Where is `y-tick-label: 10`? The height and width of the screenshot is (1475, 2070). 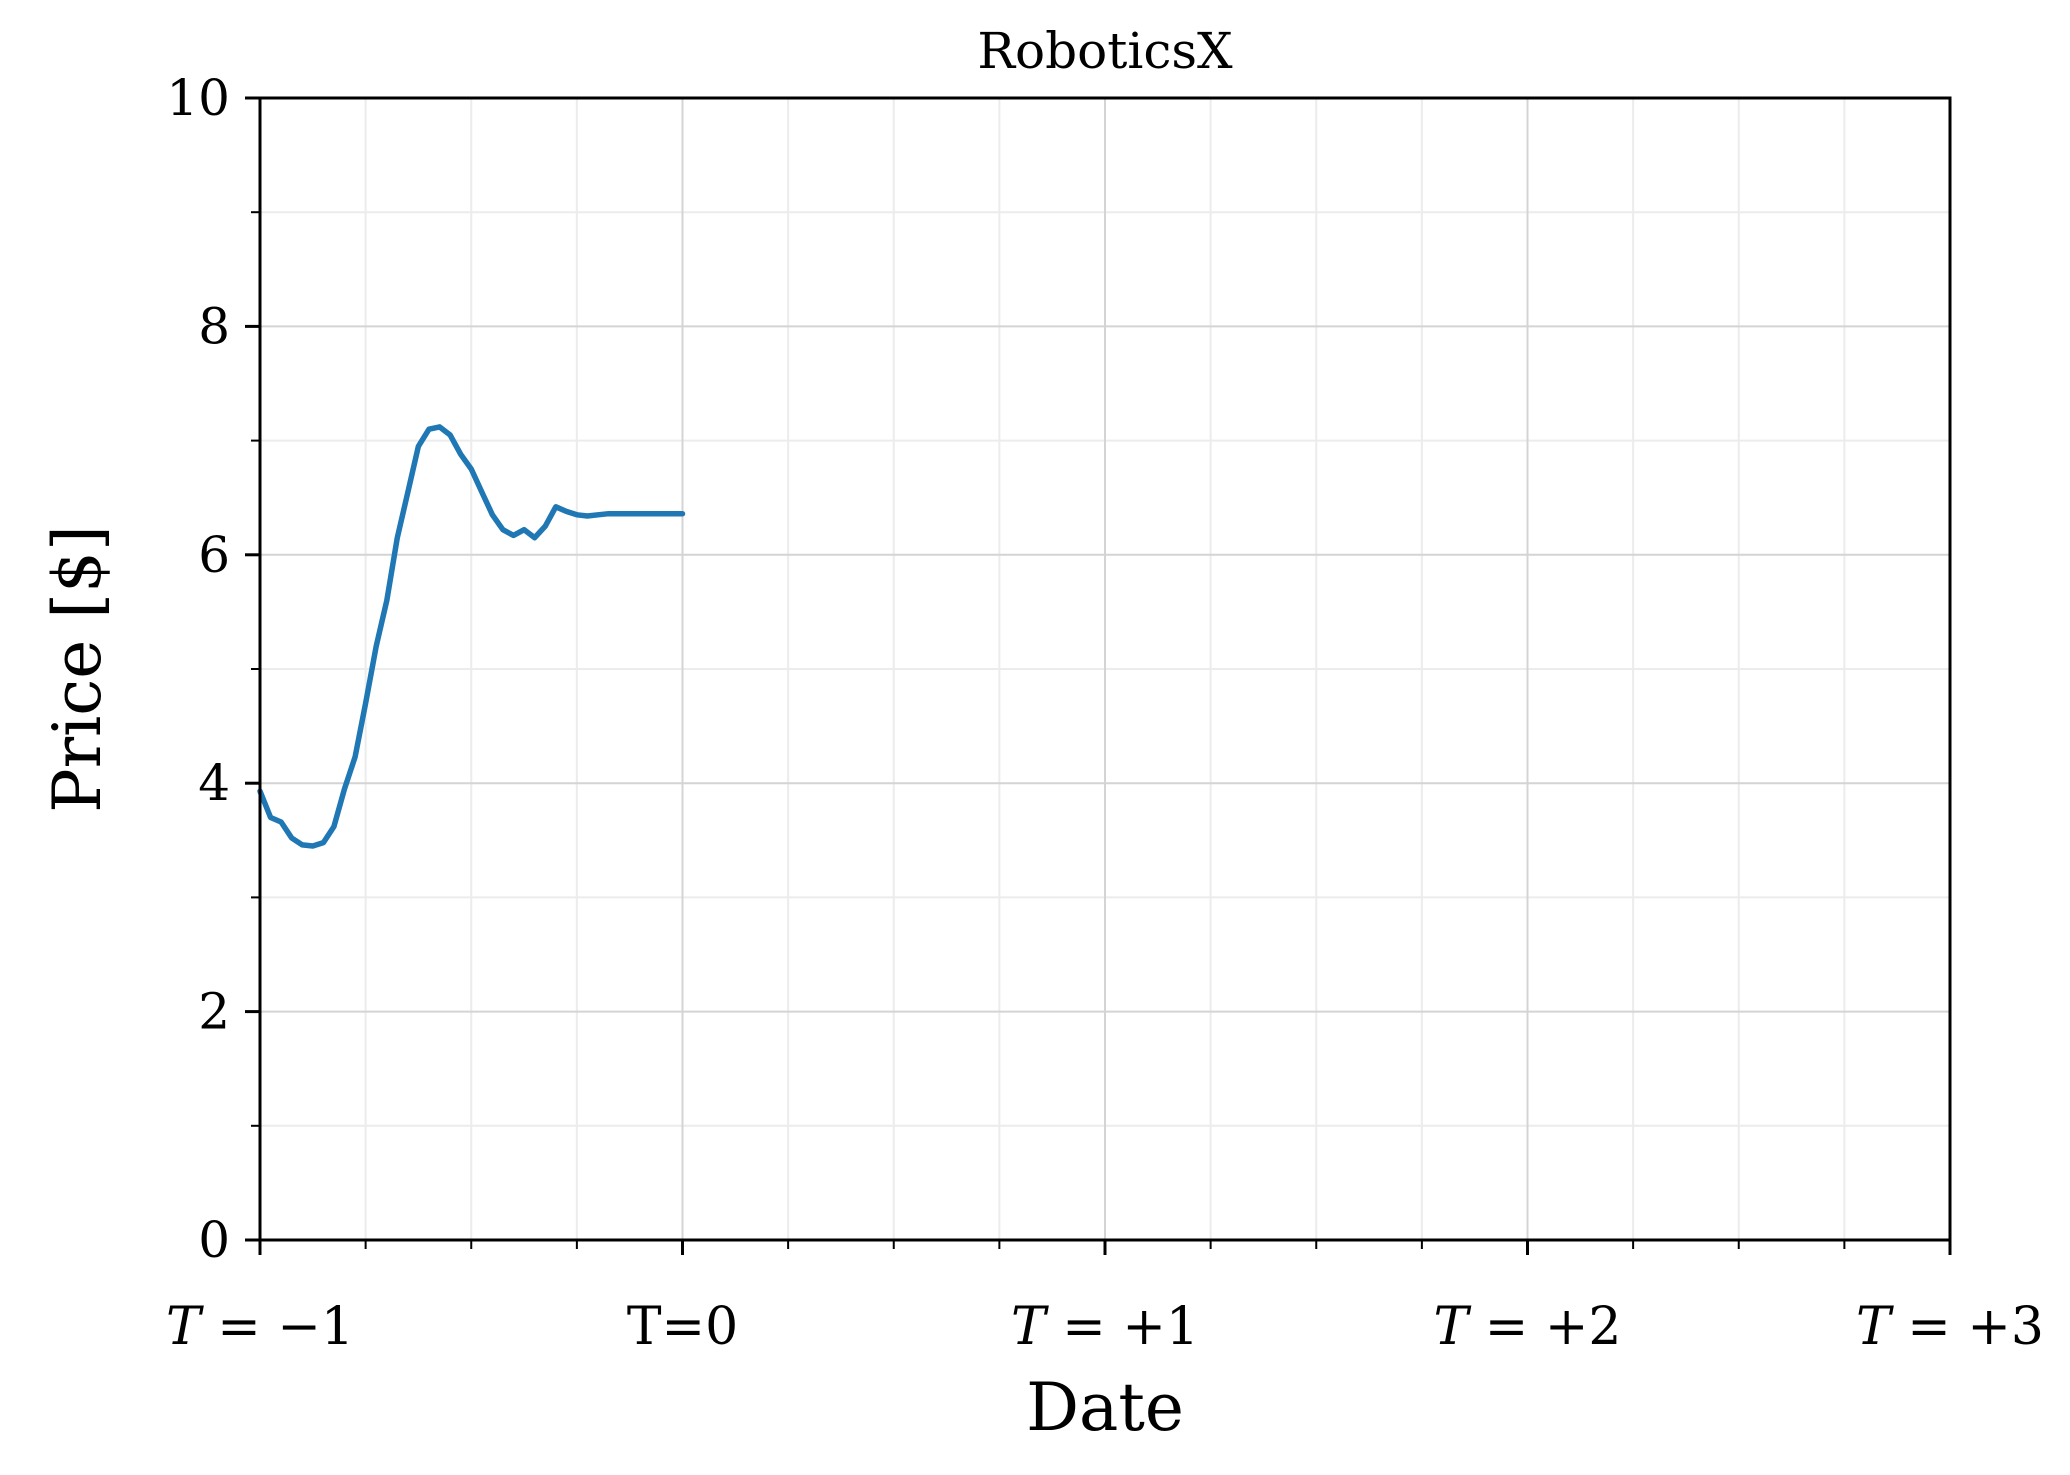 y-tick-label: 10 is located at coordinates (198, 98).